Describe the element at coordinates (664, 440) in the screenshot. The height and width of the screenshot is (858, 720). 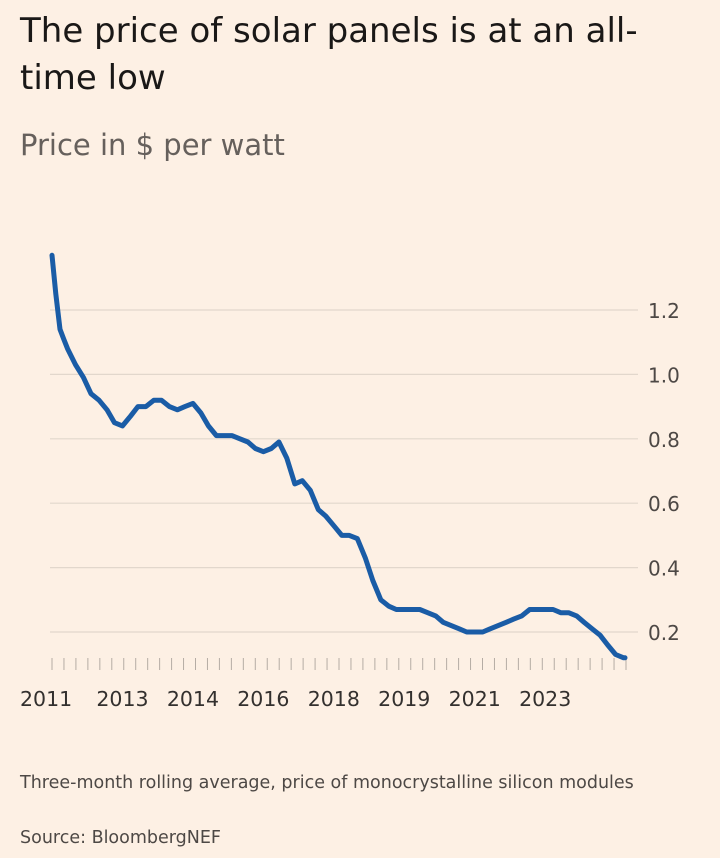
I see `y-tick-label: 0.8` at that location.